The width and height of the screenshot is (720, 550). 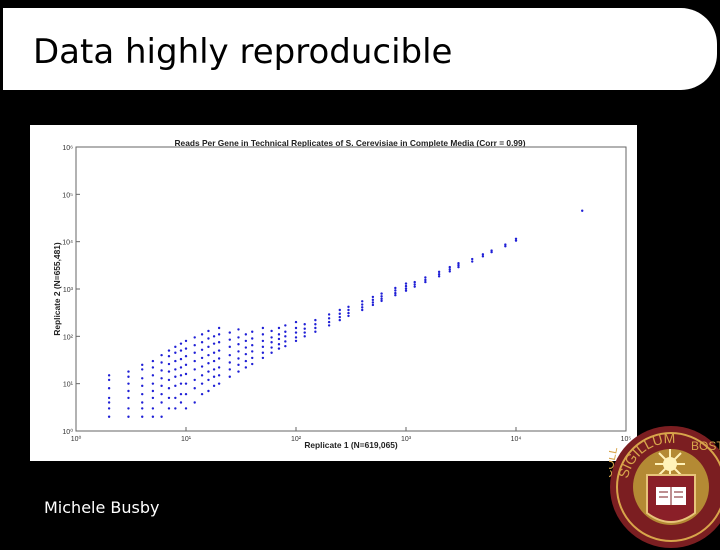 What do you see at coordinates (296, 439) in the screenshot?
I see `x-tick-label: 10²` at bounding box center [296, 439].